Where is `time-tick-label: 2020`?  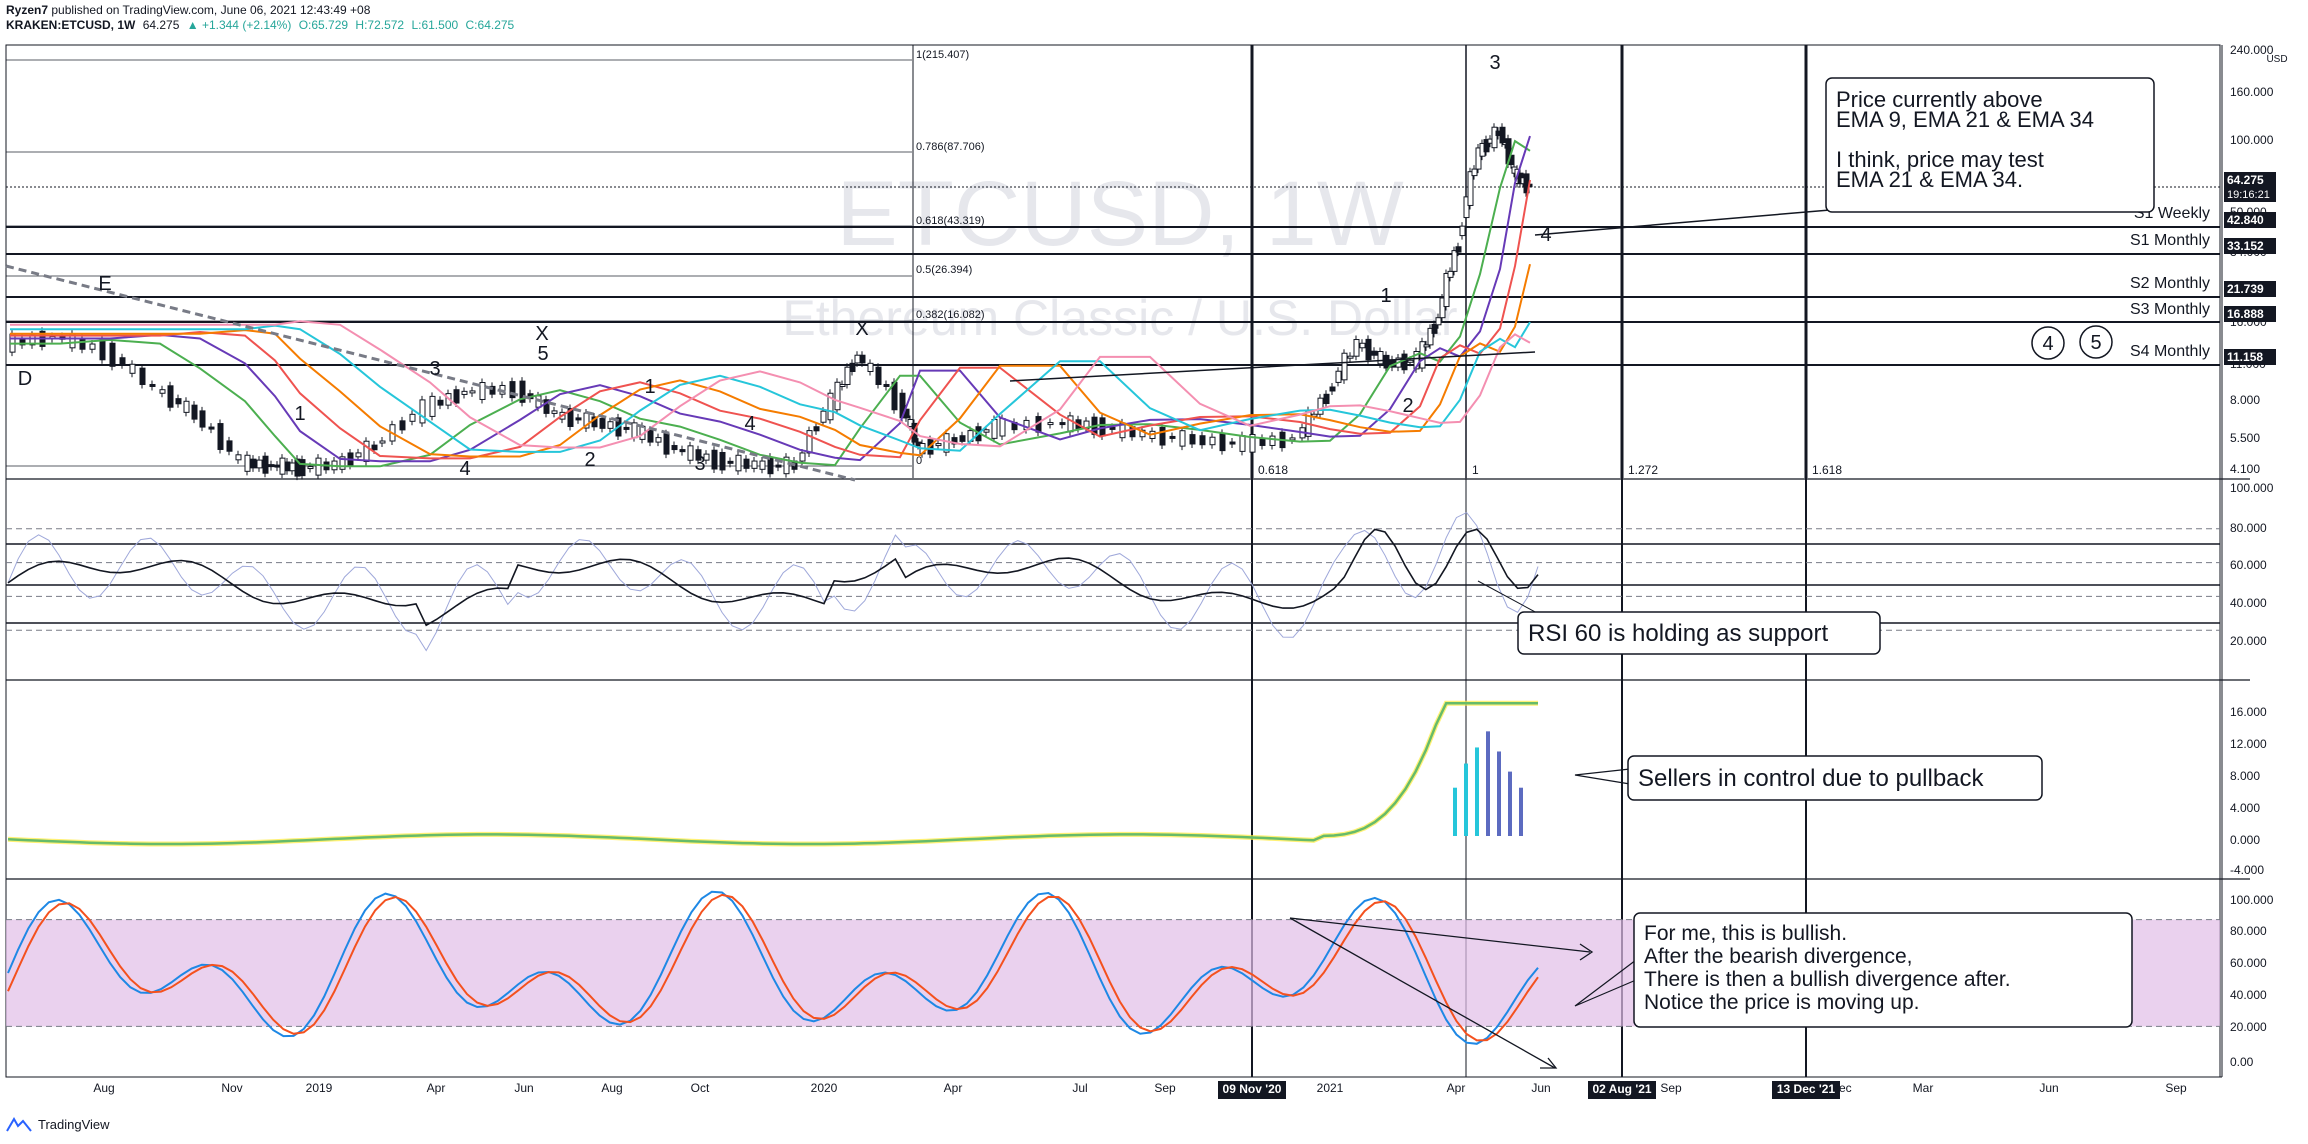
time-tick-label: 2020 is located at coordinates (824, 1088).